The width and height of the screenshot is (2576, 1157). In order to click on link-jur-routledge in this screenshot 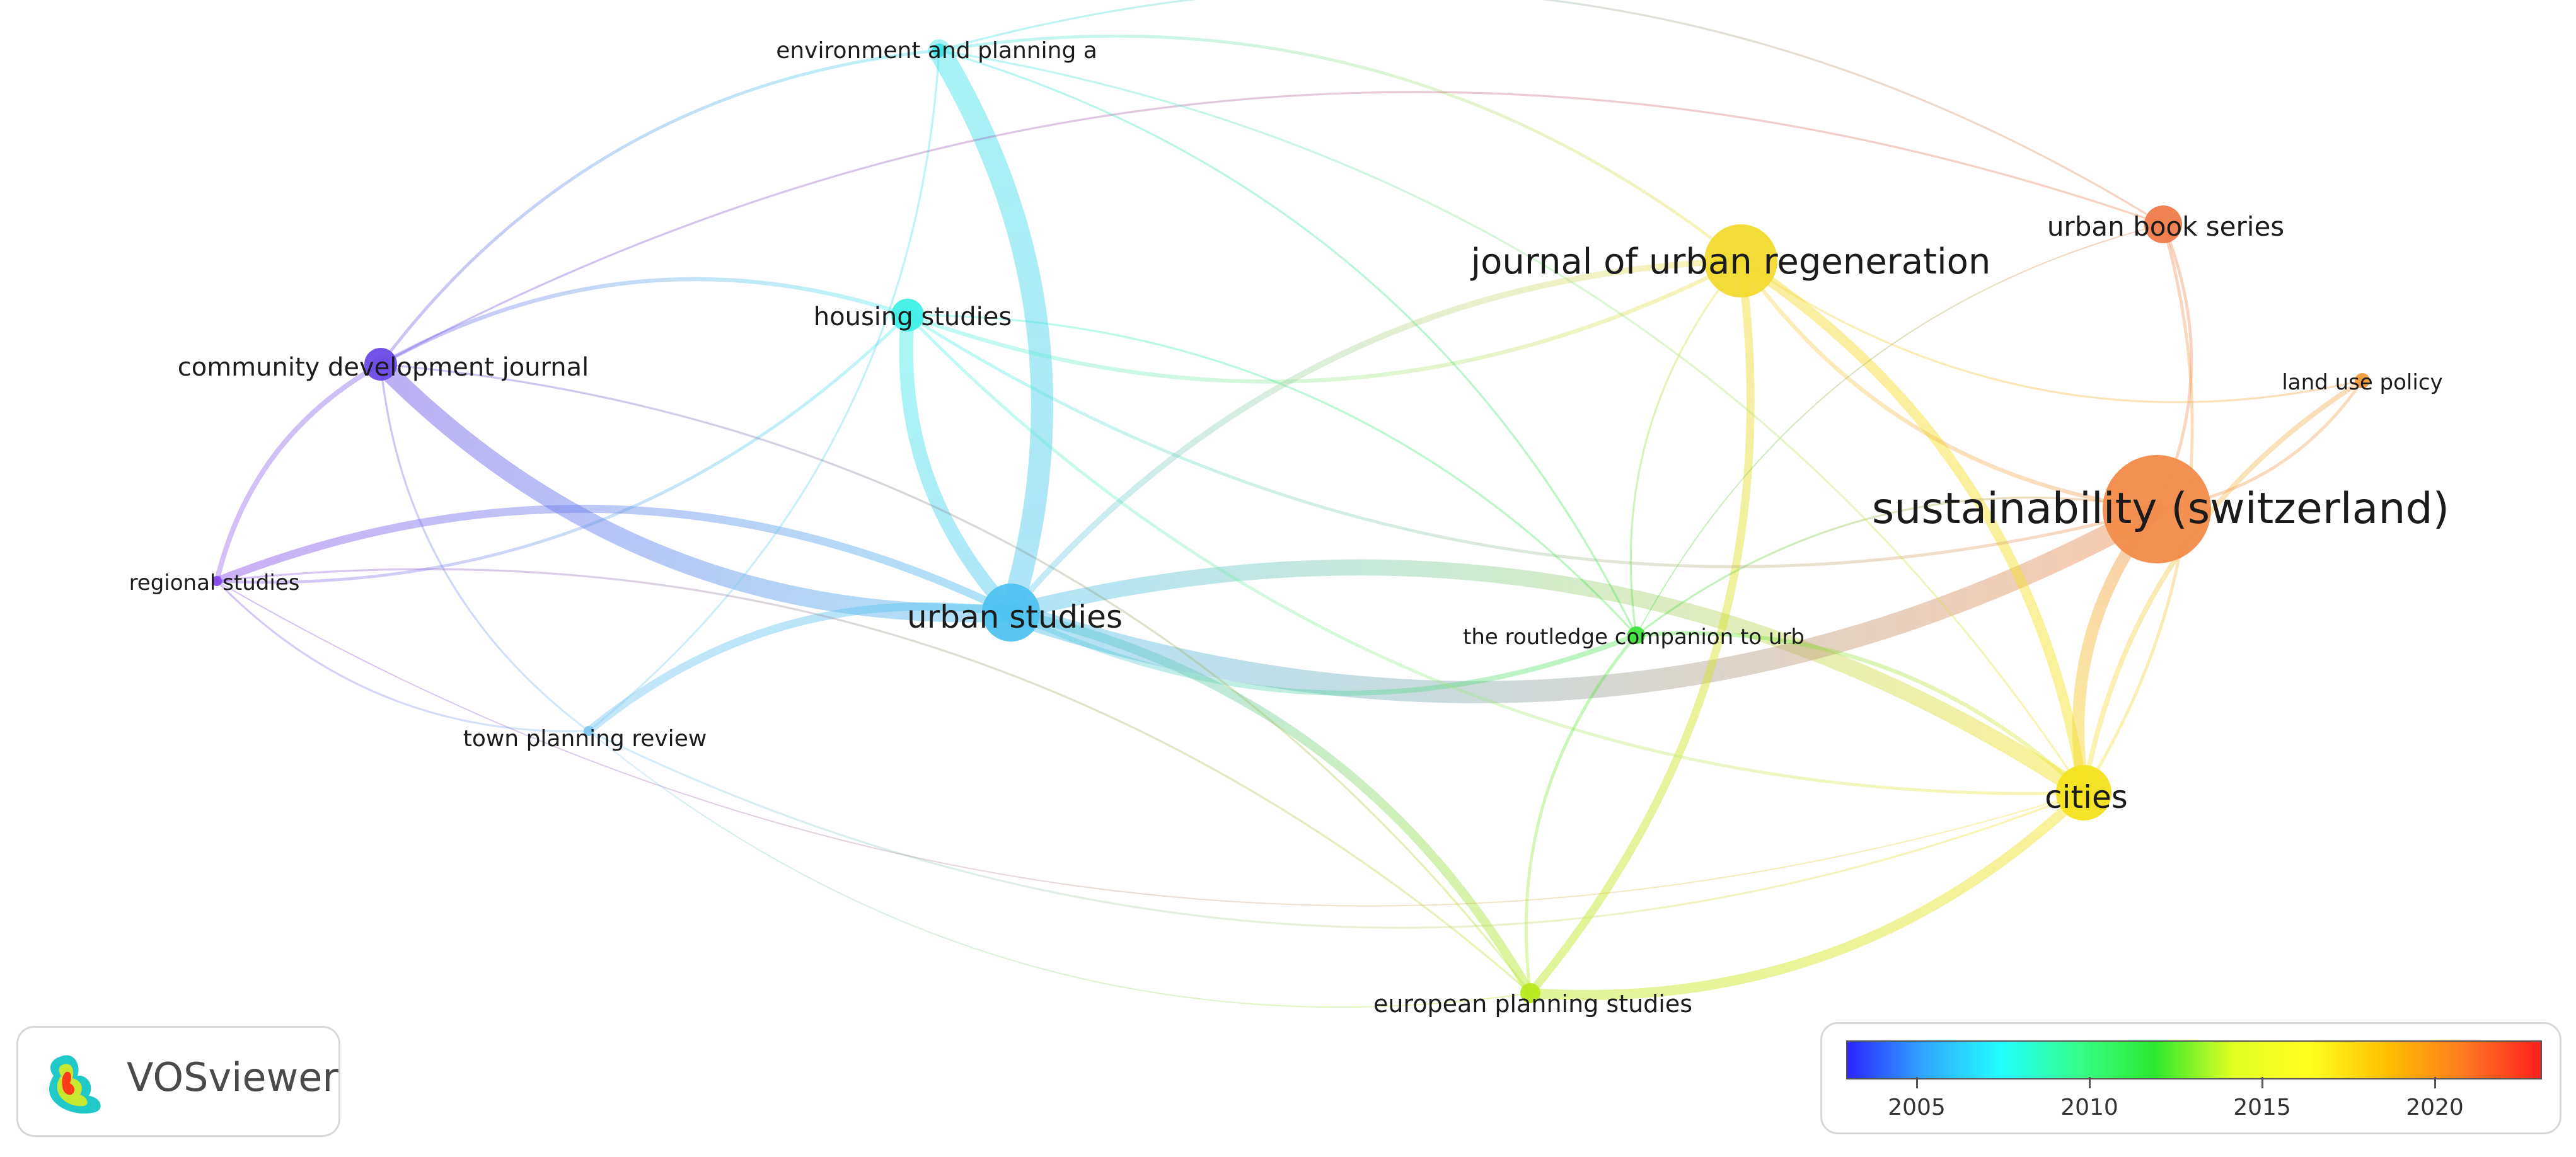, I will do `click(1685, 448)`.